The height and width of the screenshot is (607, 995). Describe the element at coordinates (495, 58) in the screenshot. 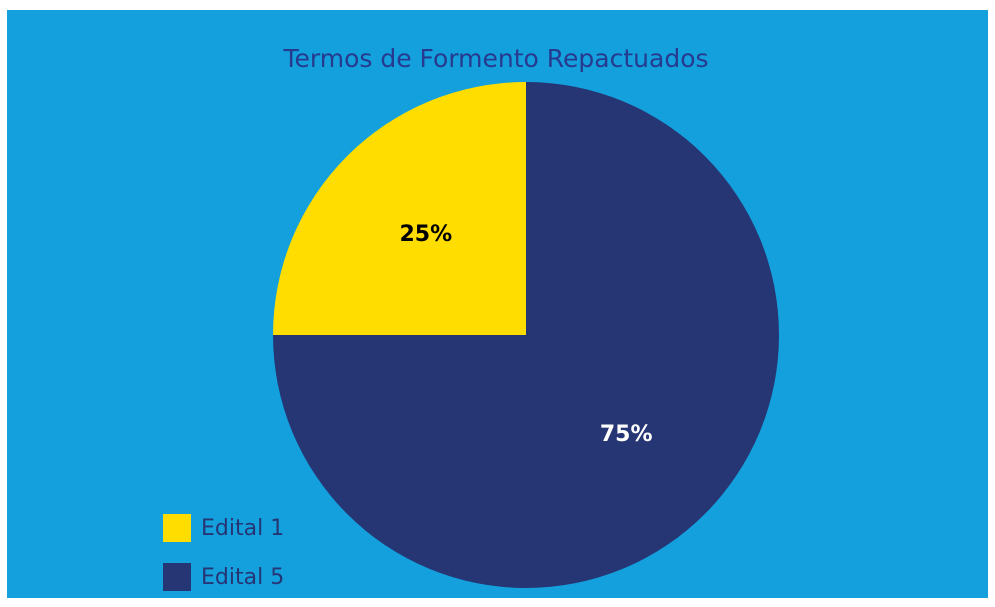

I see `chart-title: Termos de Formento Repactuados` at that location.